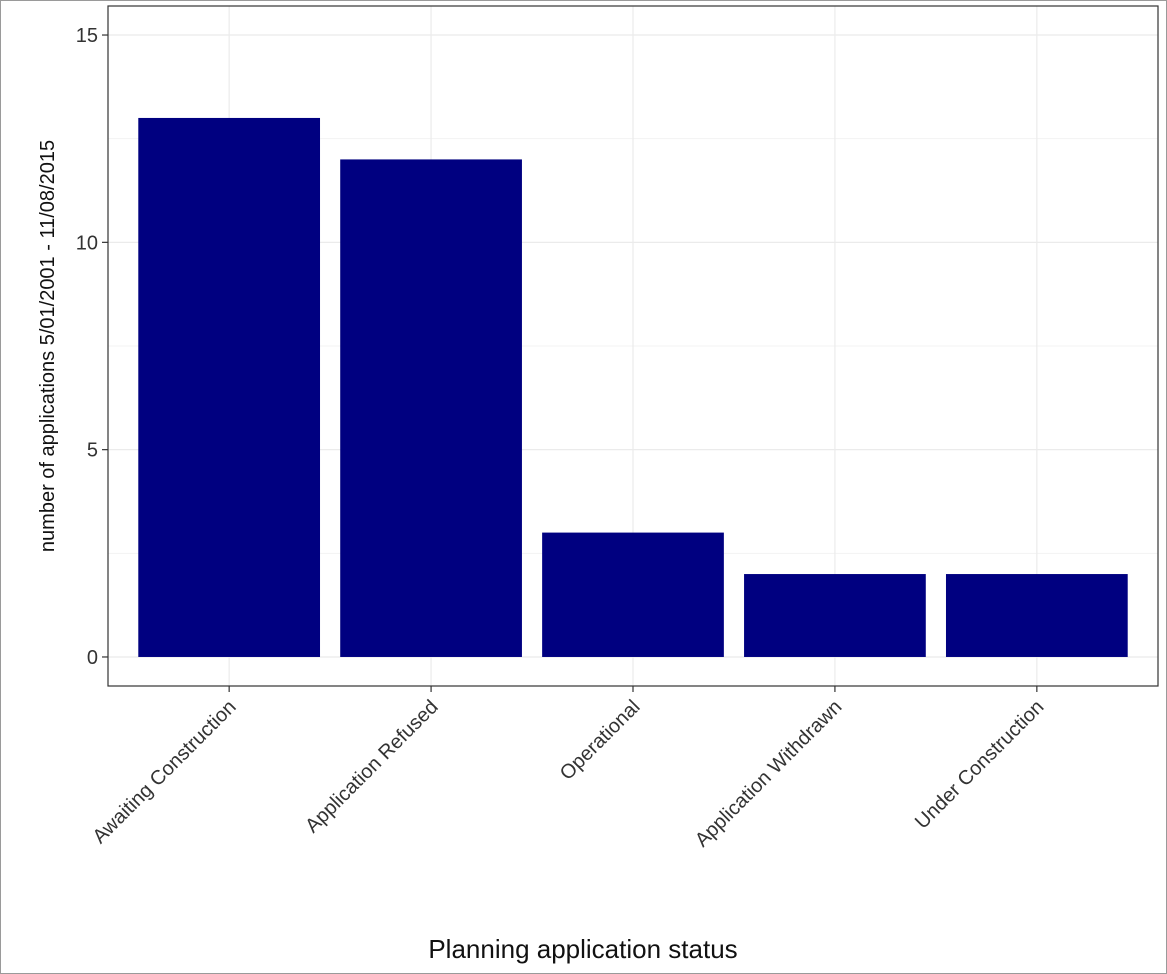 Image resolution: width=1167 pixels, height=974 pixels. Describe the element at coordinates (165, 772) in the screenshot. I see `x-tick-label: Awaiting Construction` at that location.